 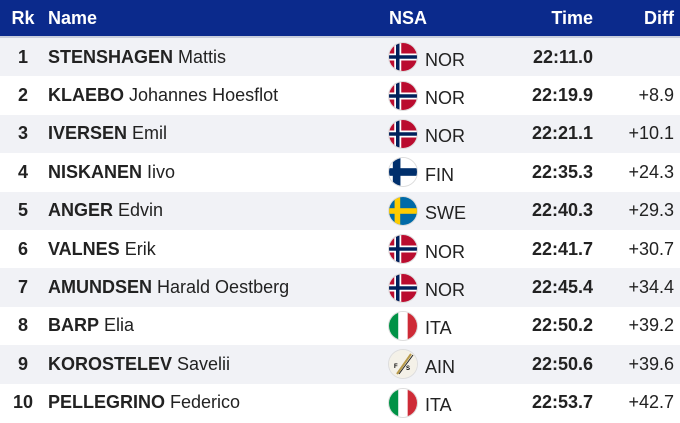 I want to click on rank: 6, so click(x=22, y=248).